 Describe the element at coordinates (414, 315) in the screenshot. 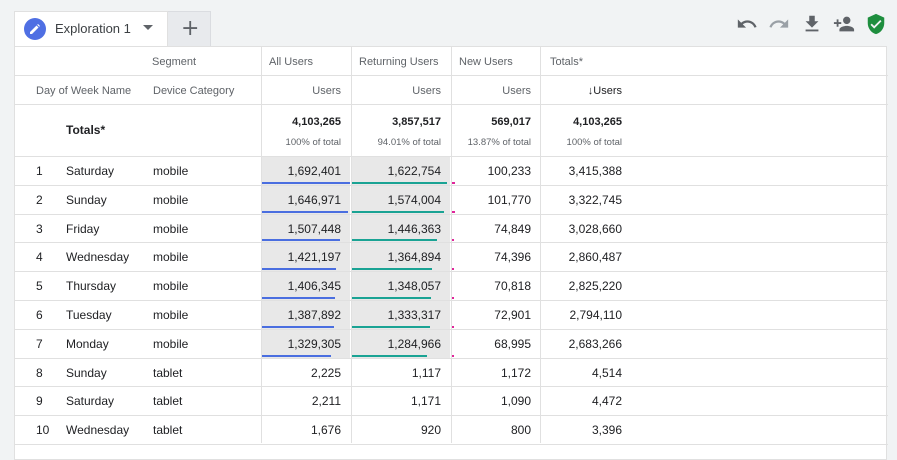

I see `returning-users-value: 1,333,317` at that location.